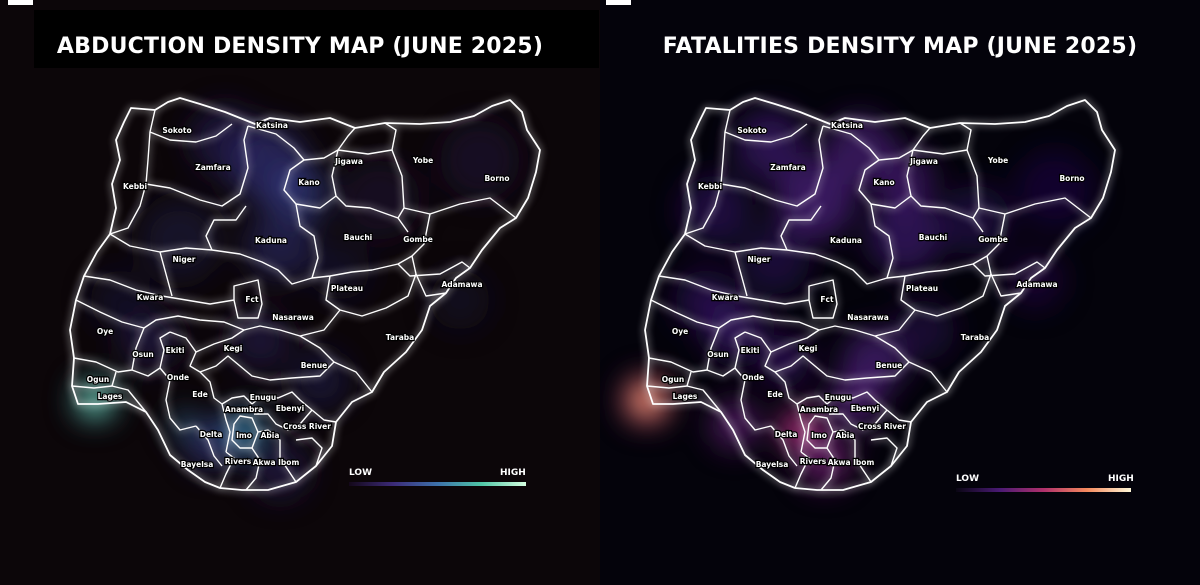 This screenshot has width=1200, height=585. Describe the element at coordinates (348, 161) in the screenshot. I see `state-label-jigawa: Jigawa` at that location.